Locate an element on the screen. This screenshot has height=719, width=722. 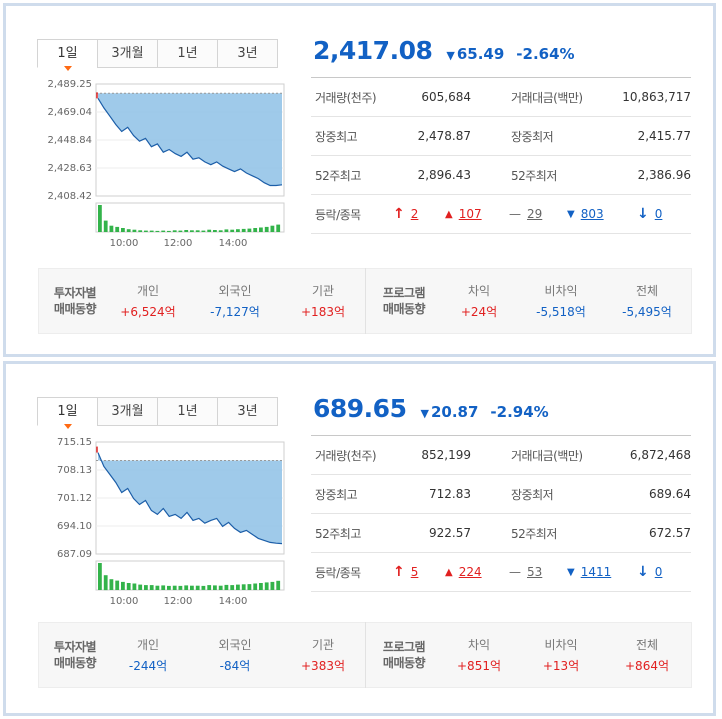
rise-item: ▲ 107 is located at coordinates (477, 214).